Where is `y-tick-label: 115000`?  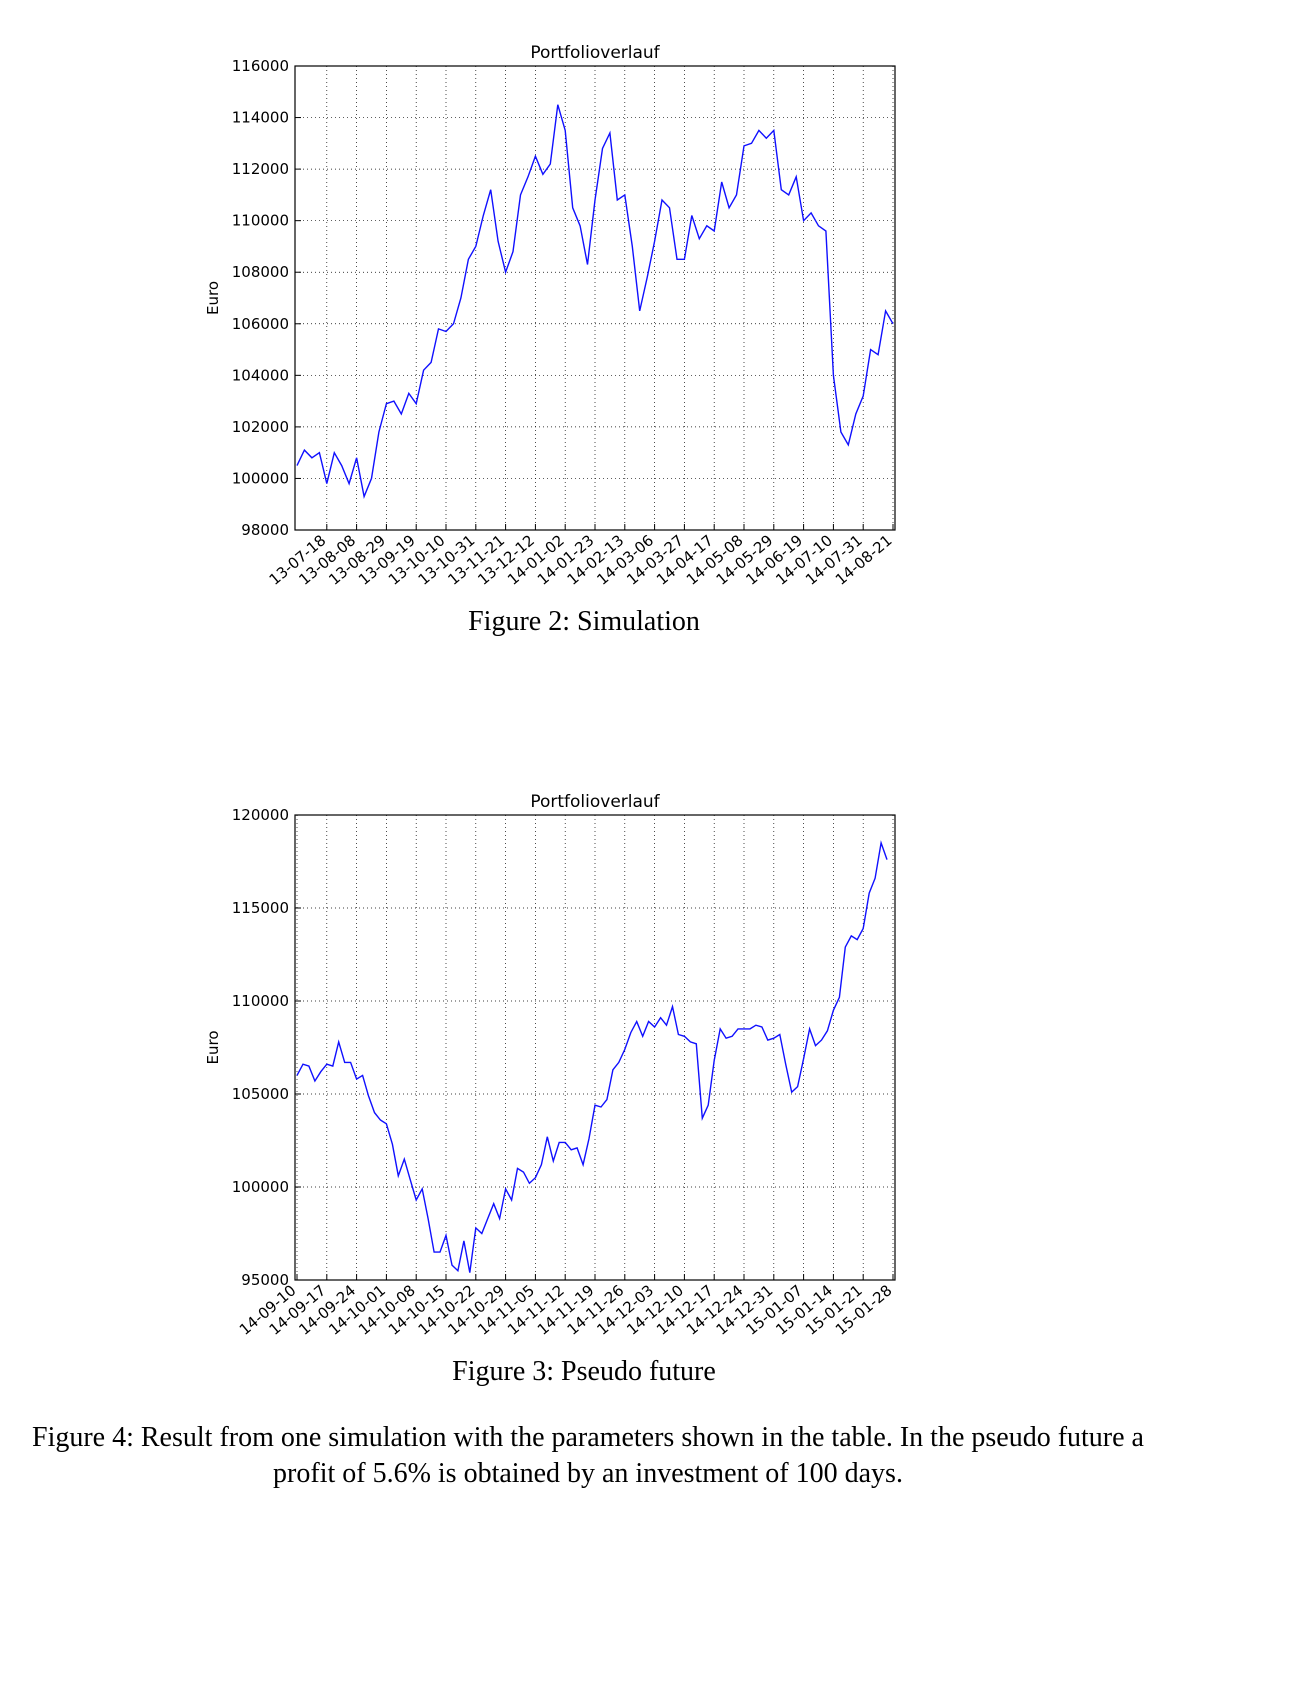
y-tick-label: 115000 is located at coordinates (260, 908).